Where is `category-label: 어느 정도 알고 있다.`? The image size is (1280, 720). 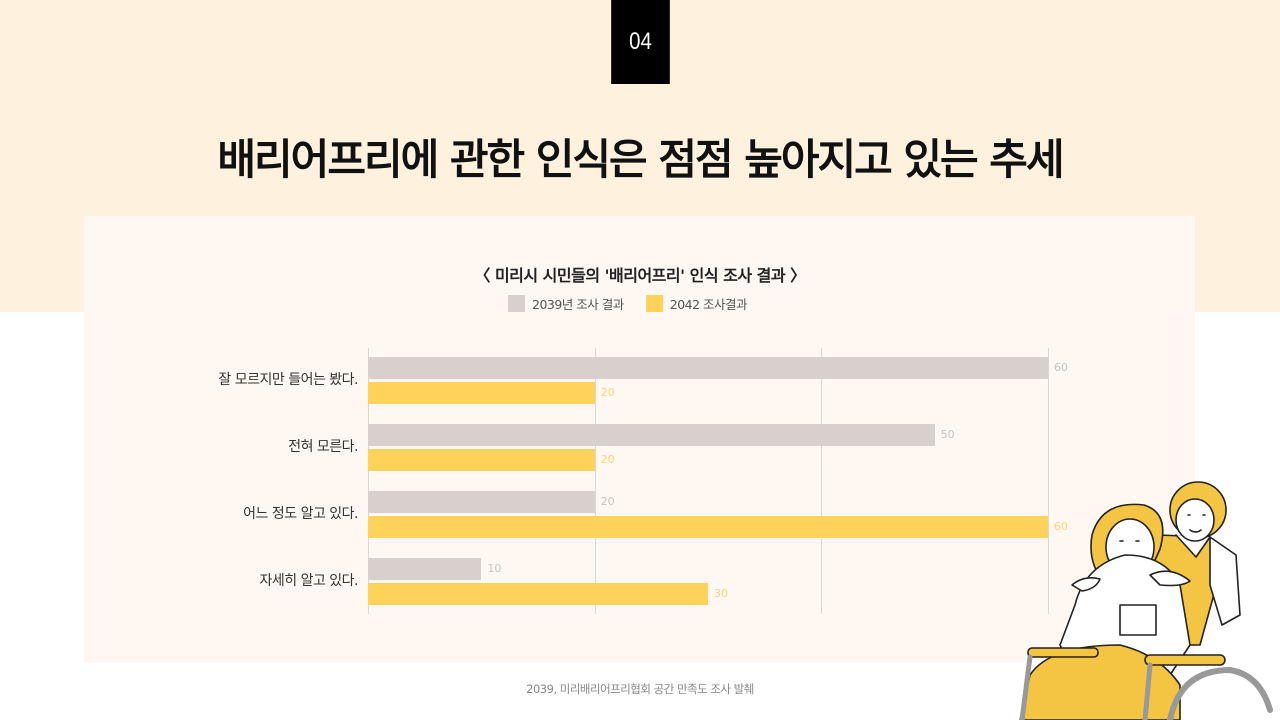 category-label: 어느 정도 알고 있다. is located at coordinates (300, 514).